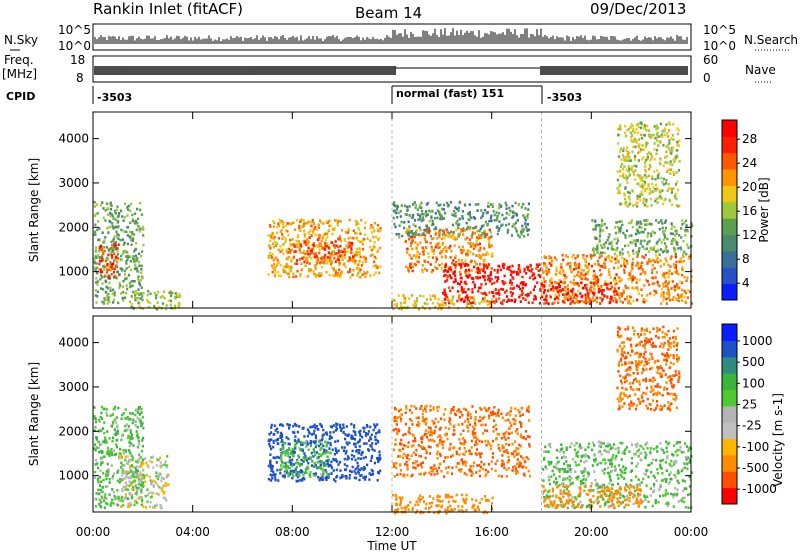  Describe the element at coordinates (19, 60) in the screenshot. I see `freq-label: Freq.` at that location.